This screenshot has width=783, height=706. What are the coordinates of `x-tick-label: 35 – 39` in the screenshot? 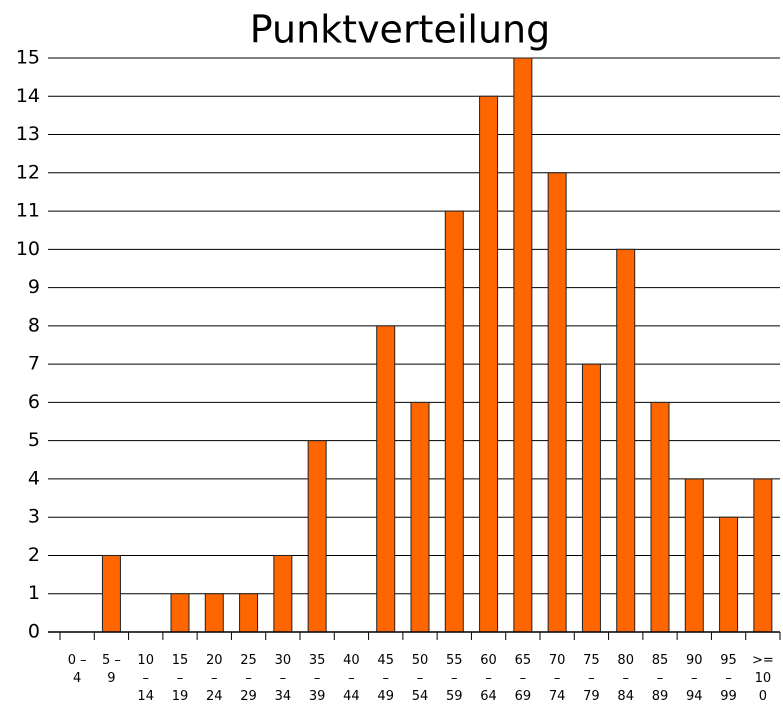 It's located at (317, 678).